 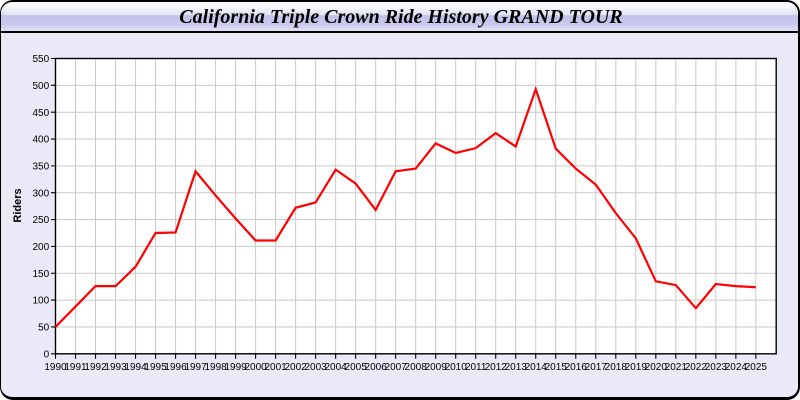 What do you see at coordinates (41, 301) in the screenshot?
I see `svg-text: 100` at bounding box center [41, 301].